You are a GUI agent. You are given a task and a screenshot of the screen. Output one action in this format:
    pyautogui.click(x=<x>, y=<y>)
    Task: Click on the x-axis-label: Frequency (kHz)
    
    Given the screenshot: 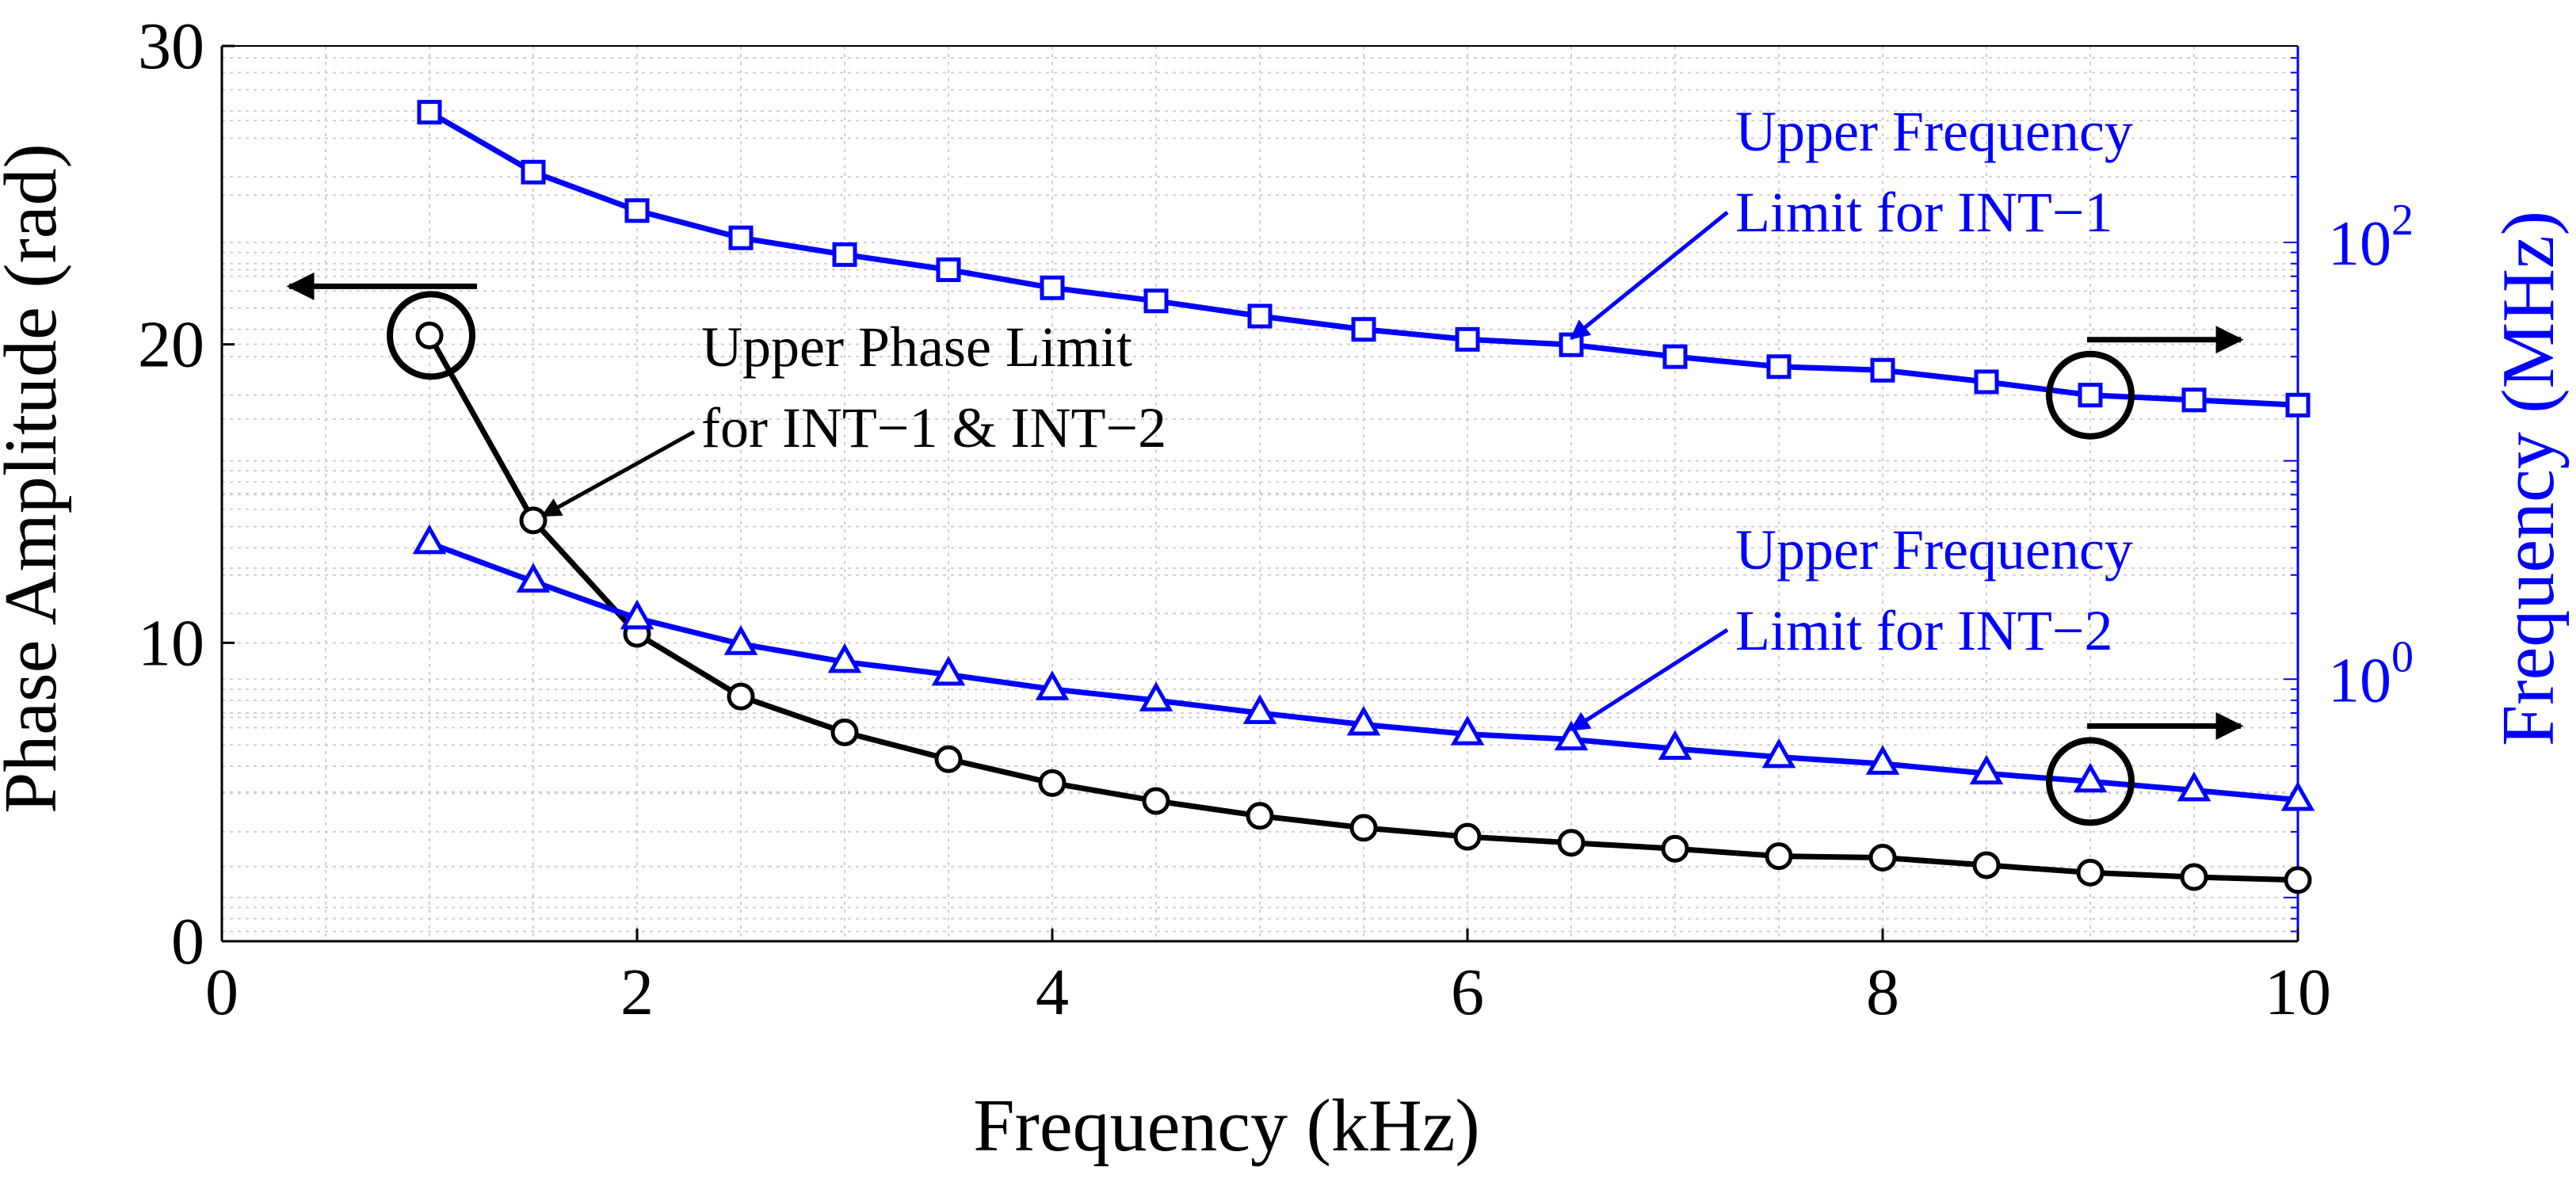 What is the action you would take?
    pyautogui.click(x=1226, y=1126)
    